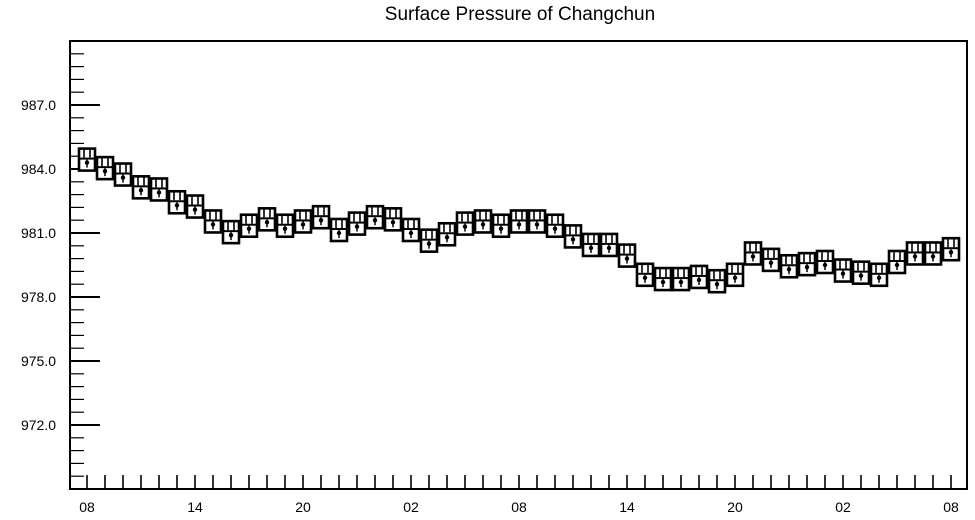 Image resolution: width=975 pixels, height=520 pixels. What do you see at coordinates (303, 507) in the screenshot?
I see `x-tick-label: 20` at bounding box center [303, 507].